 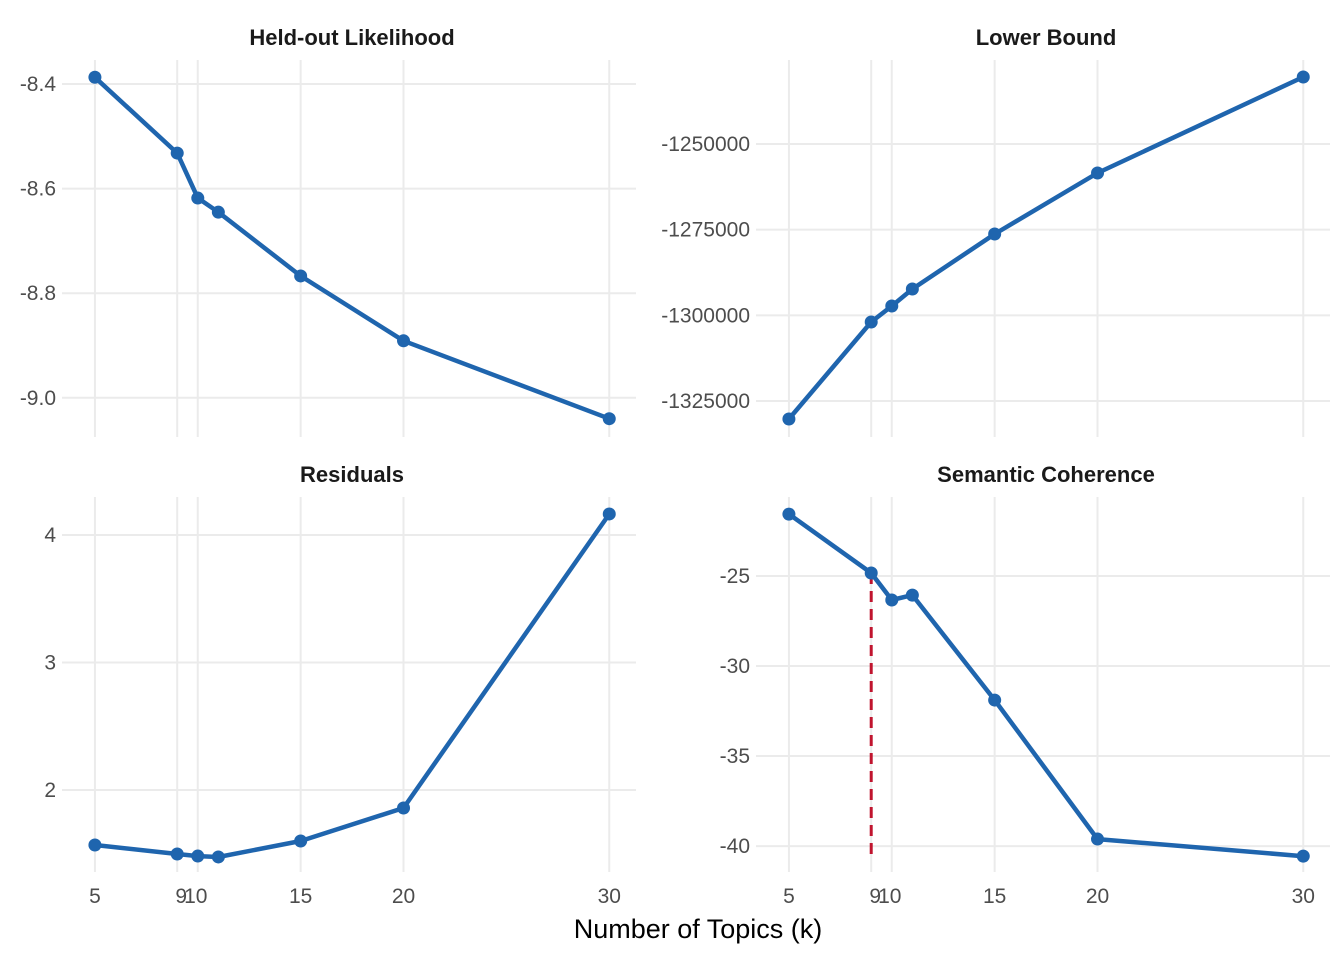 What do you see at coordinates (705, 401) in the screenshot?
I see `y-tick-label: -1325000` at bounding box center [705, 401].